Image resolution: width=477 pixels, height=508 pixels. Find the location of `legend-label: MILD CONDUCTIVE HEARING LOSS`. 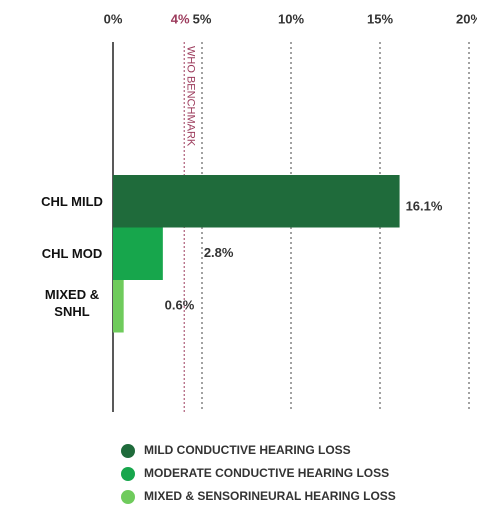

legend-label: MILD CONDUCTIVE HEARING LOSS is located at coordinates (247, 450).